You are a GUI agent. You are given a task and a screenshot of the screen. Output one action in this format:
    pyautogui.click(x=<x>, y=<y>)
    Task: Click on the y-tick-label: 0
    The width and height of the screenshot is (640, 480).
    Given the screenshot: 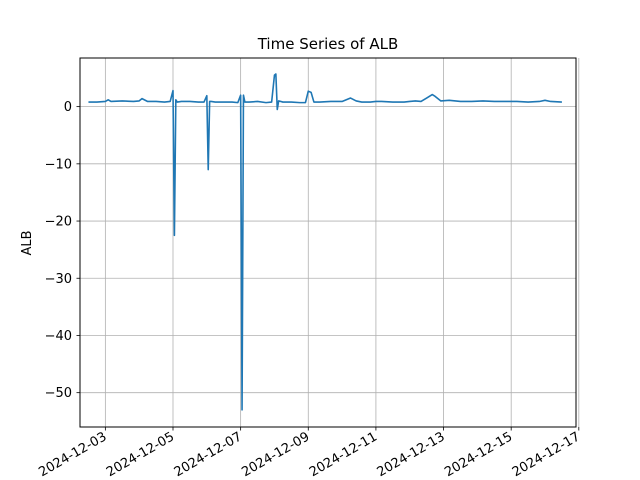 What is the action you would take?
    pyautogui.click(x=68, y=107)
    